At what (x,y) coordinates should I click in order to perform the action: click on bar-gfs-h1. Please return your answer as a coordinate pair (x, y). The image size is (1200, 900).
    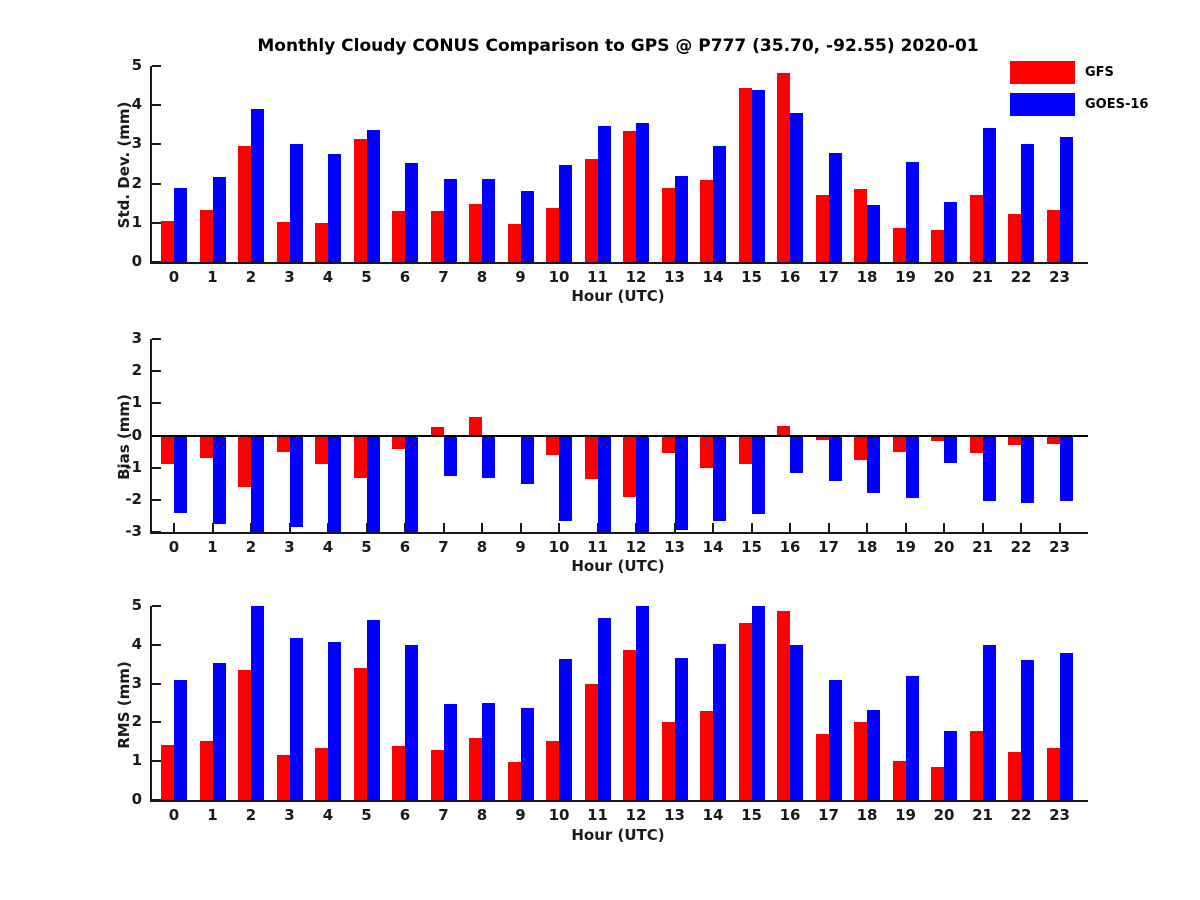
    Looking at the image, I should click on (206, 447).